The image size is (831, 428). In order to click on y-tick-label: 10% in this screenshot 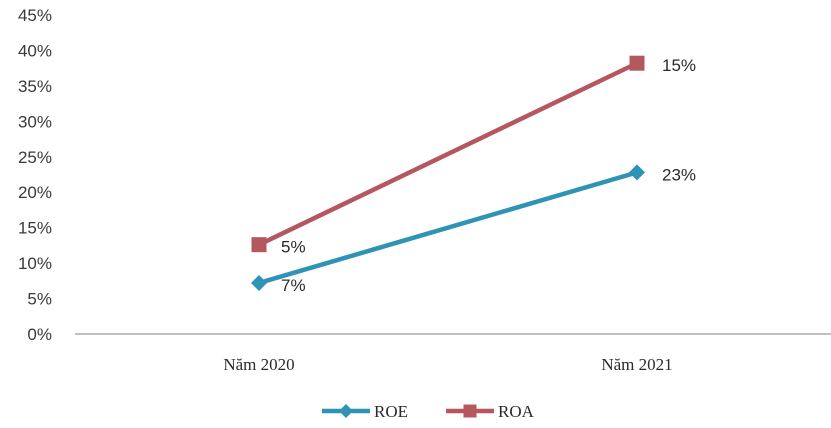, I will do `click(35, 263)`.